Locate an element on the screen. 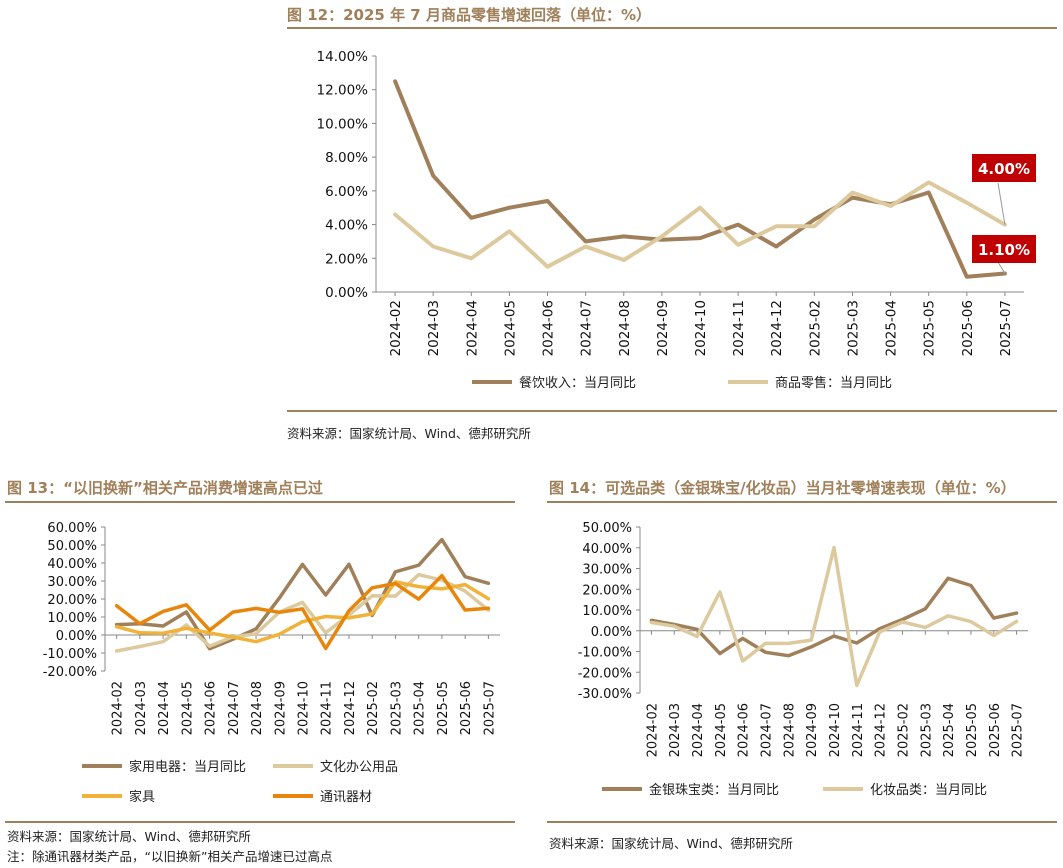 This screenshot has width=1063, height=868. fig12-legend-item-1-label: 商品零售：当月同比 is located at coordinates (833, 383).